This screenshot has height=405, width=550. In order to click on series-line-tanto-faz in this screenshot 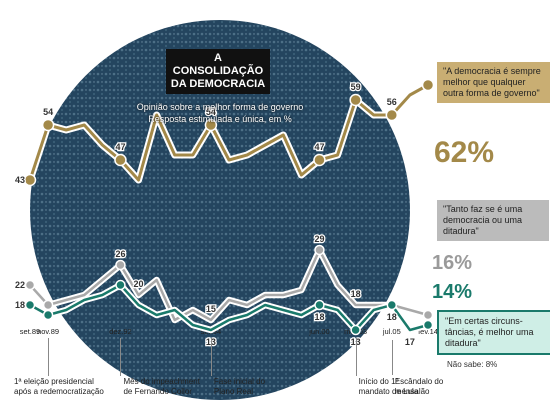, I will do `click(229, 285)`.